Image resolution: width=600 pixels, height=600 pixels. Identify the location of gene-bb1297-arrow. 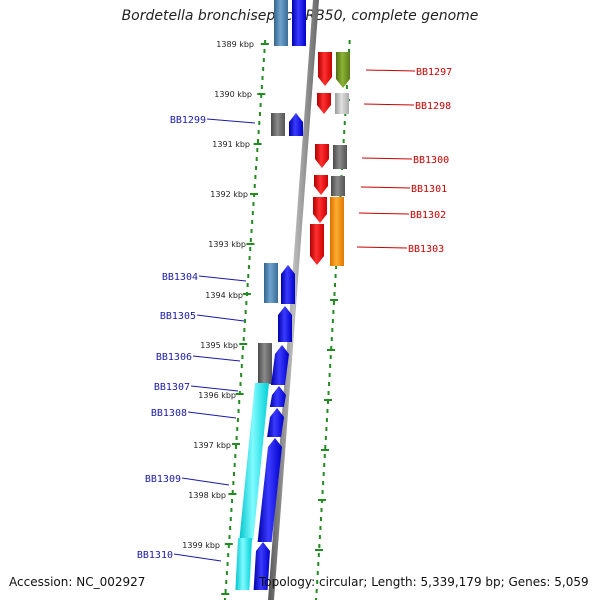
(325, 69).